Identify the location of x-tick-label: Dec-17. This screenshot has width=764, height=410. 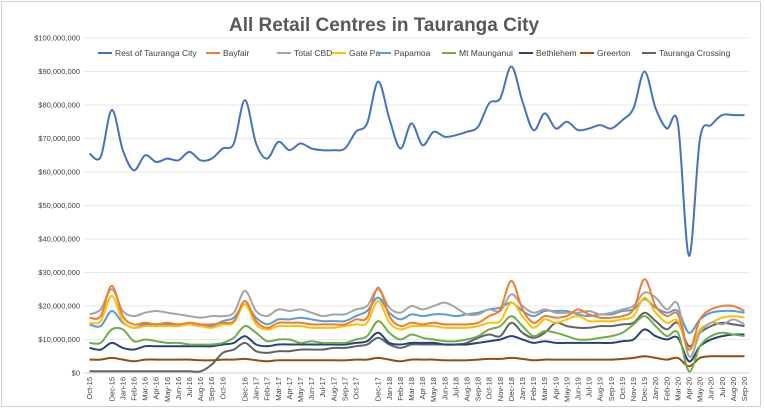
(378, 389).